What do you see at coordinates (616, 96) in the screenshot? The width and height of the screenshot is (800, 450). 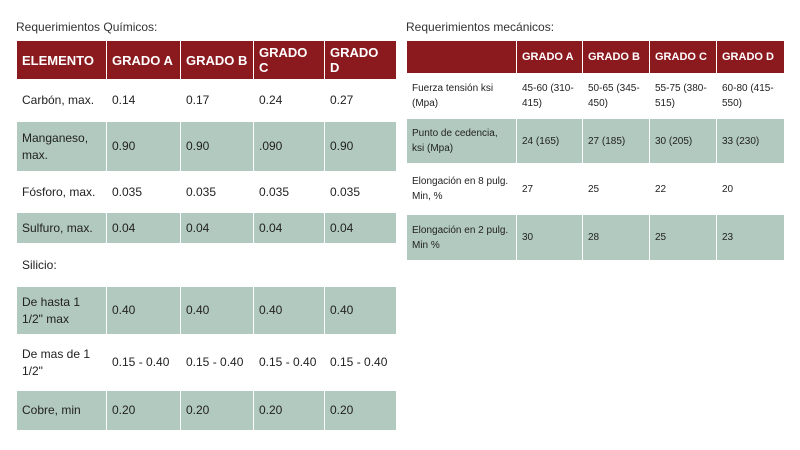 I see `value-cell: 50-65 (345-450)` at bounding box center [616, 96].